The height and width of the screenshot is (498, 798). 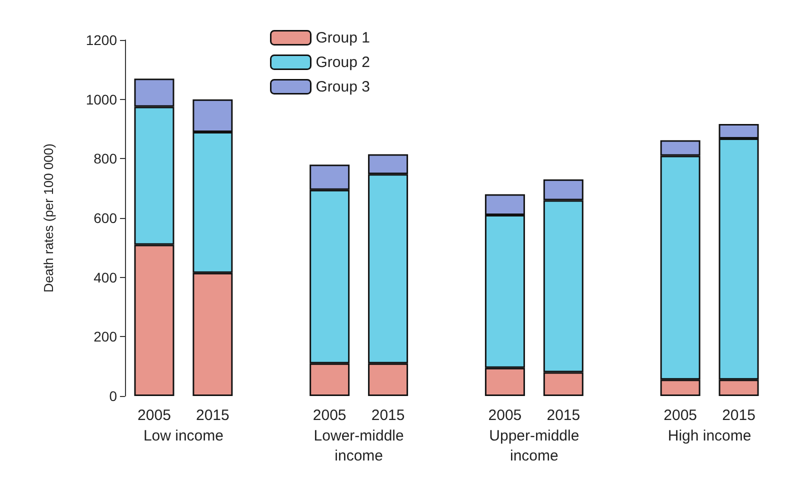 What do you see at coordinates (113, 396) in the screenshot?
I see `y-tick-label: 0` at bounding box center [113, 396].